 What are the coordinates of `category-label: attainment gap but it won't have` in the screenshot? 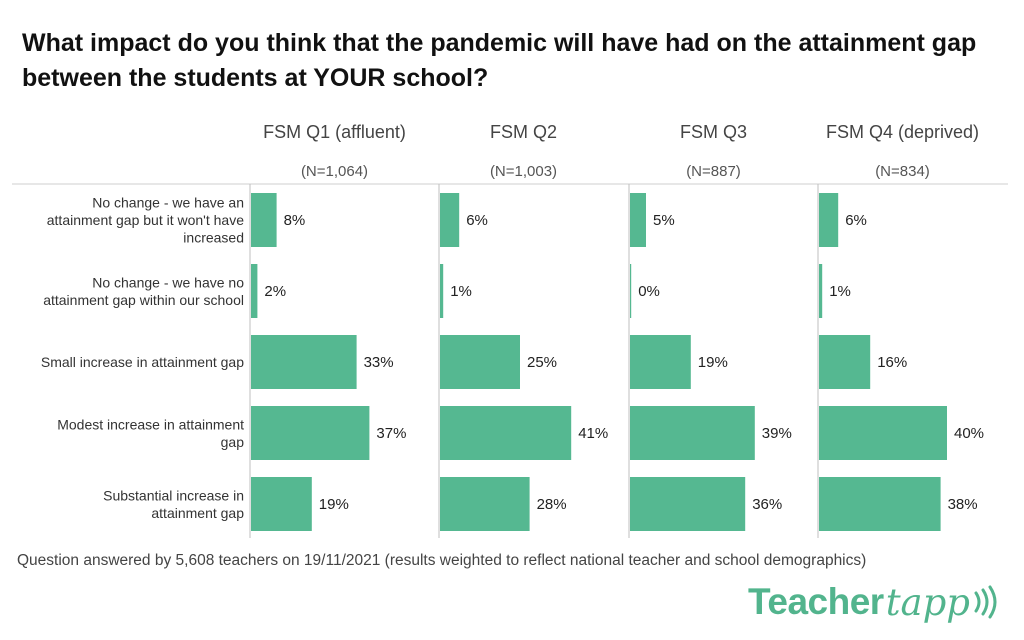 It's located at (145, 220).